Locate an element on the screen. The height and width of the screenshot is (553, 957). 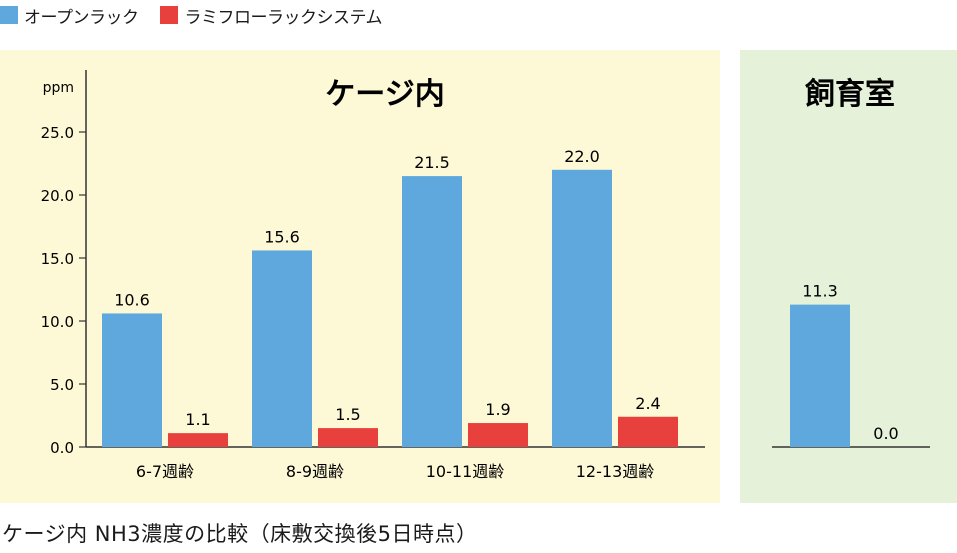
bar-value-label: 1.5 is located at coordinates (347, 414).